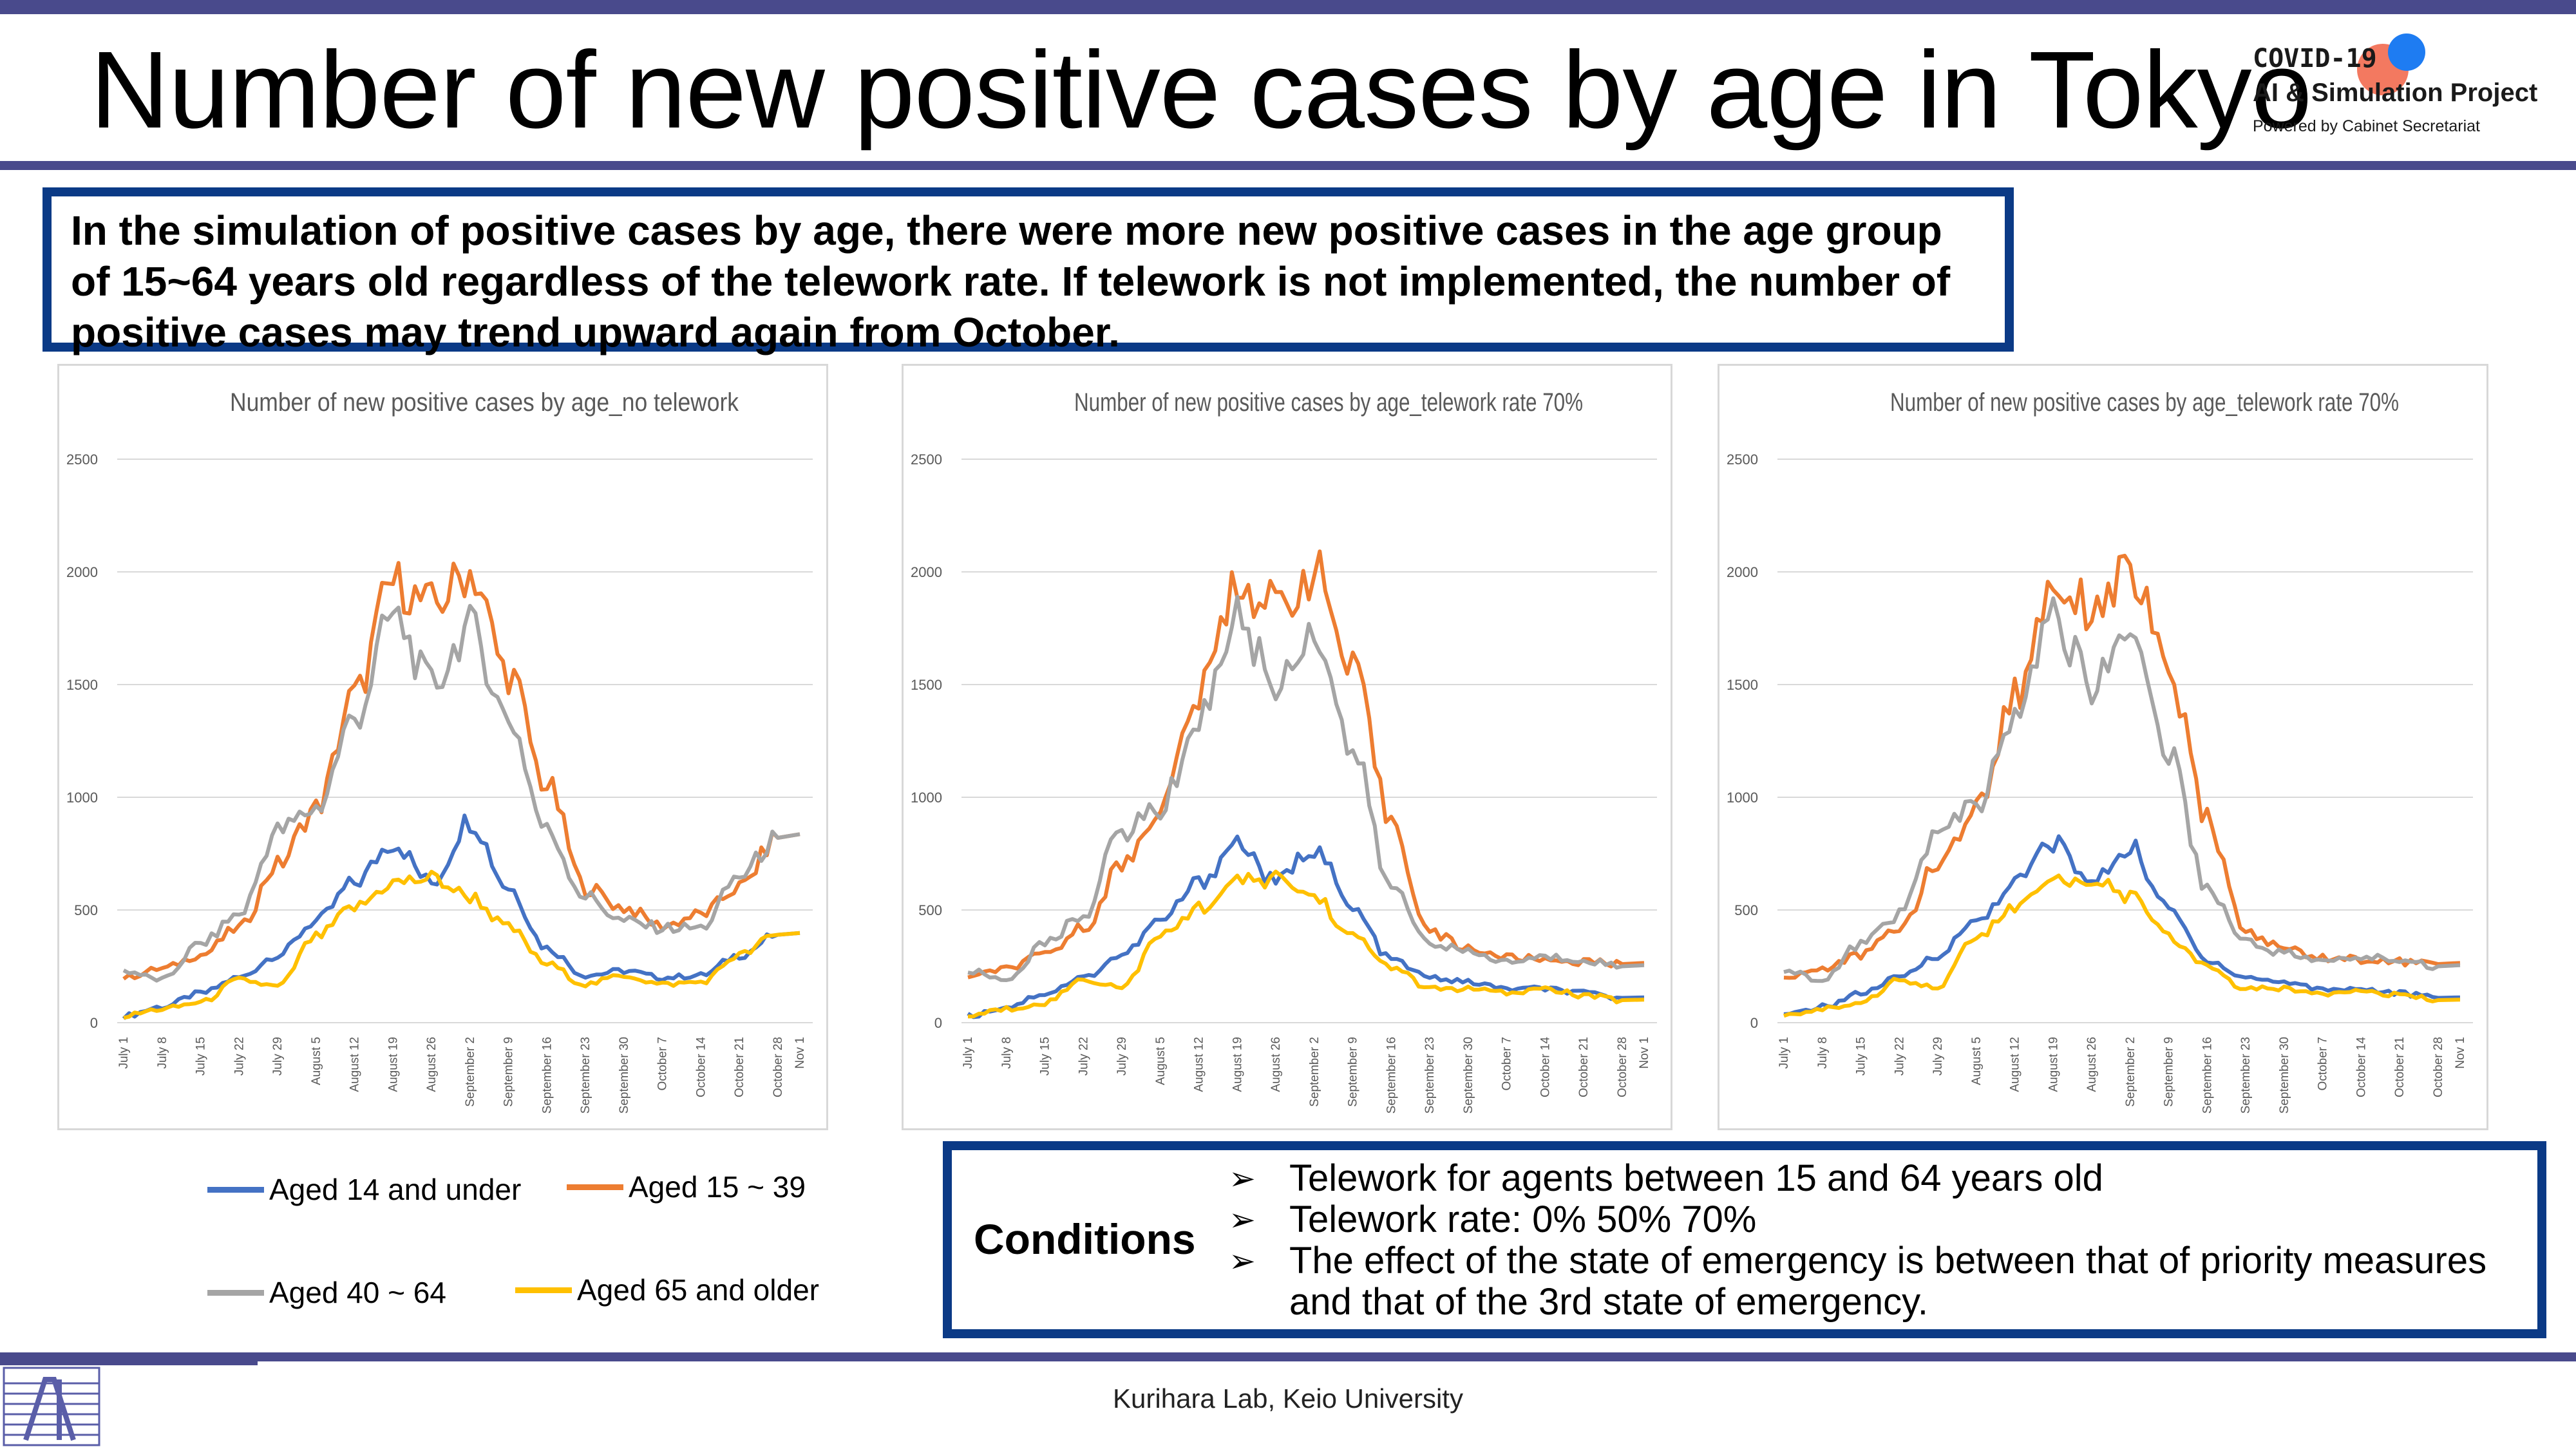 Image resolution: width=2576 pixels, height=1449 pixels. I want to click on footer-credit: Kurihara Lab, Keio University, so click(1288, 1399).